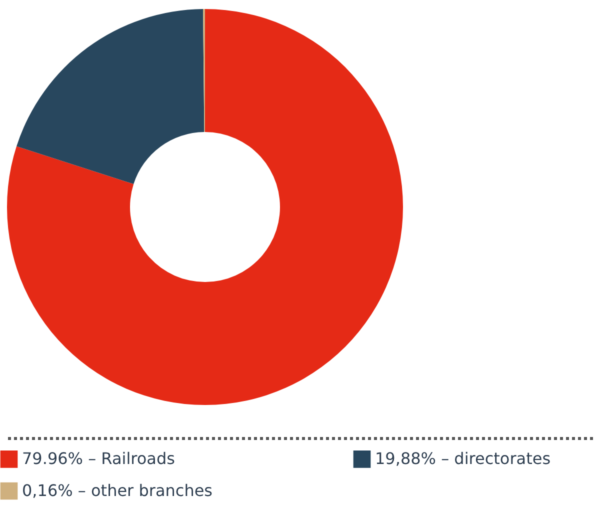 This screenshot has width=611, height=515. What do you see at coordinates (463, 458) in the screenshot?
I see `legend-label: 19,88% – directorates` at bounding box center [463, 458].